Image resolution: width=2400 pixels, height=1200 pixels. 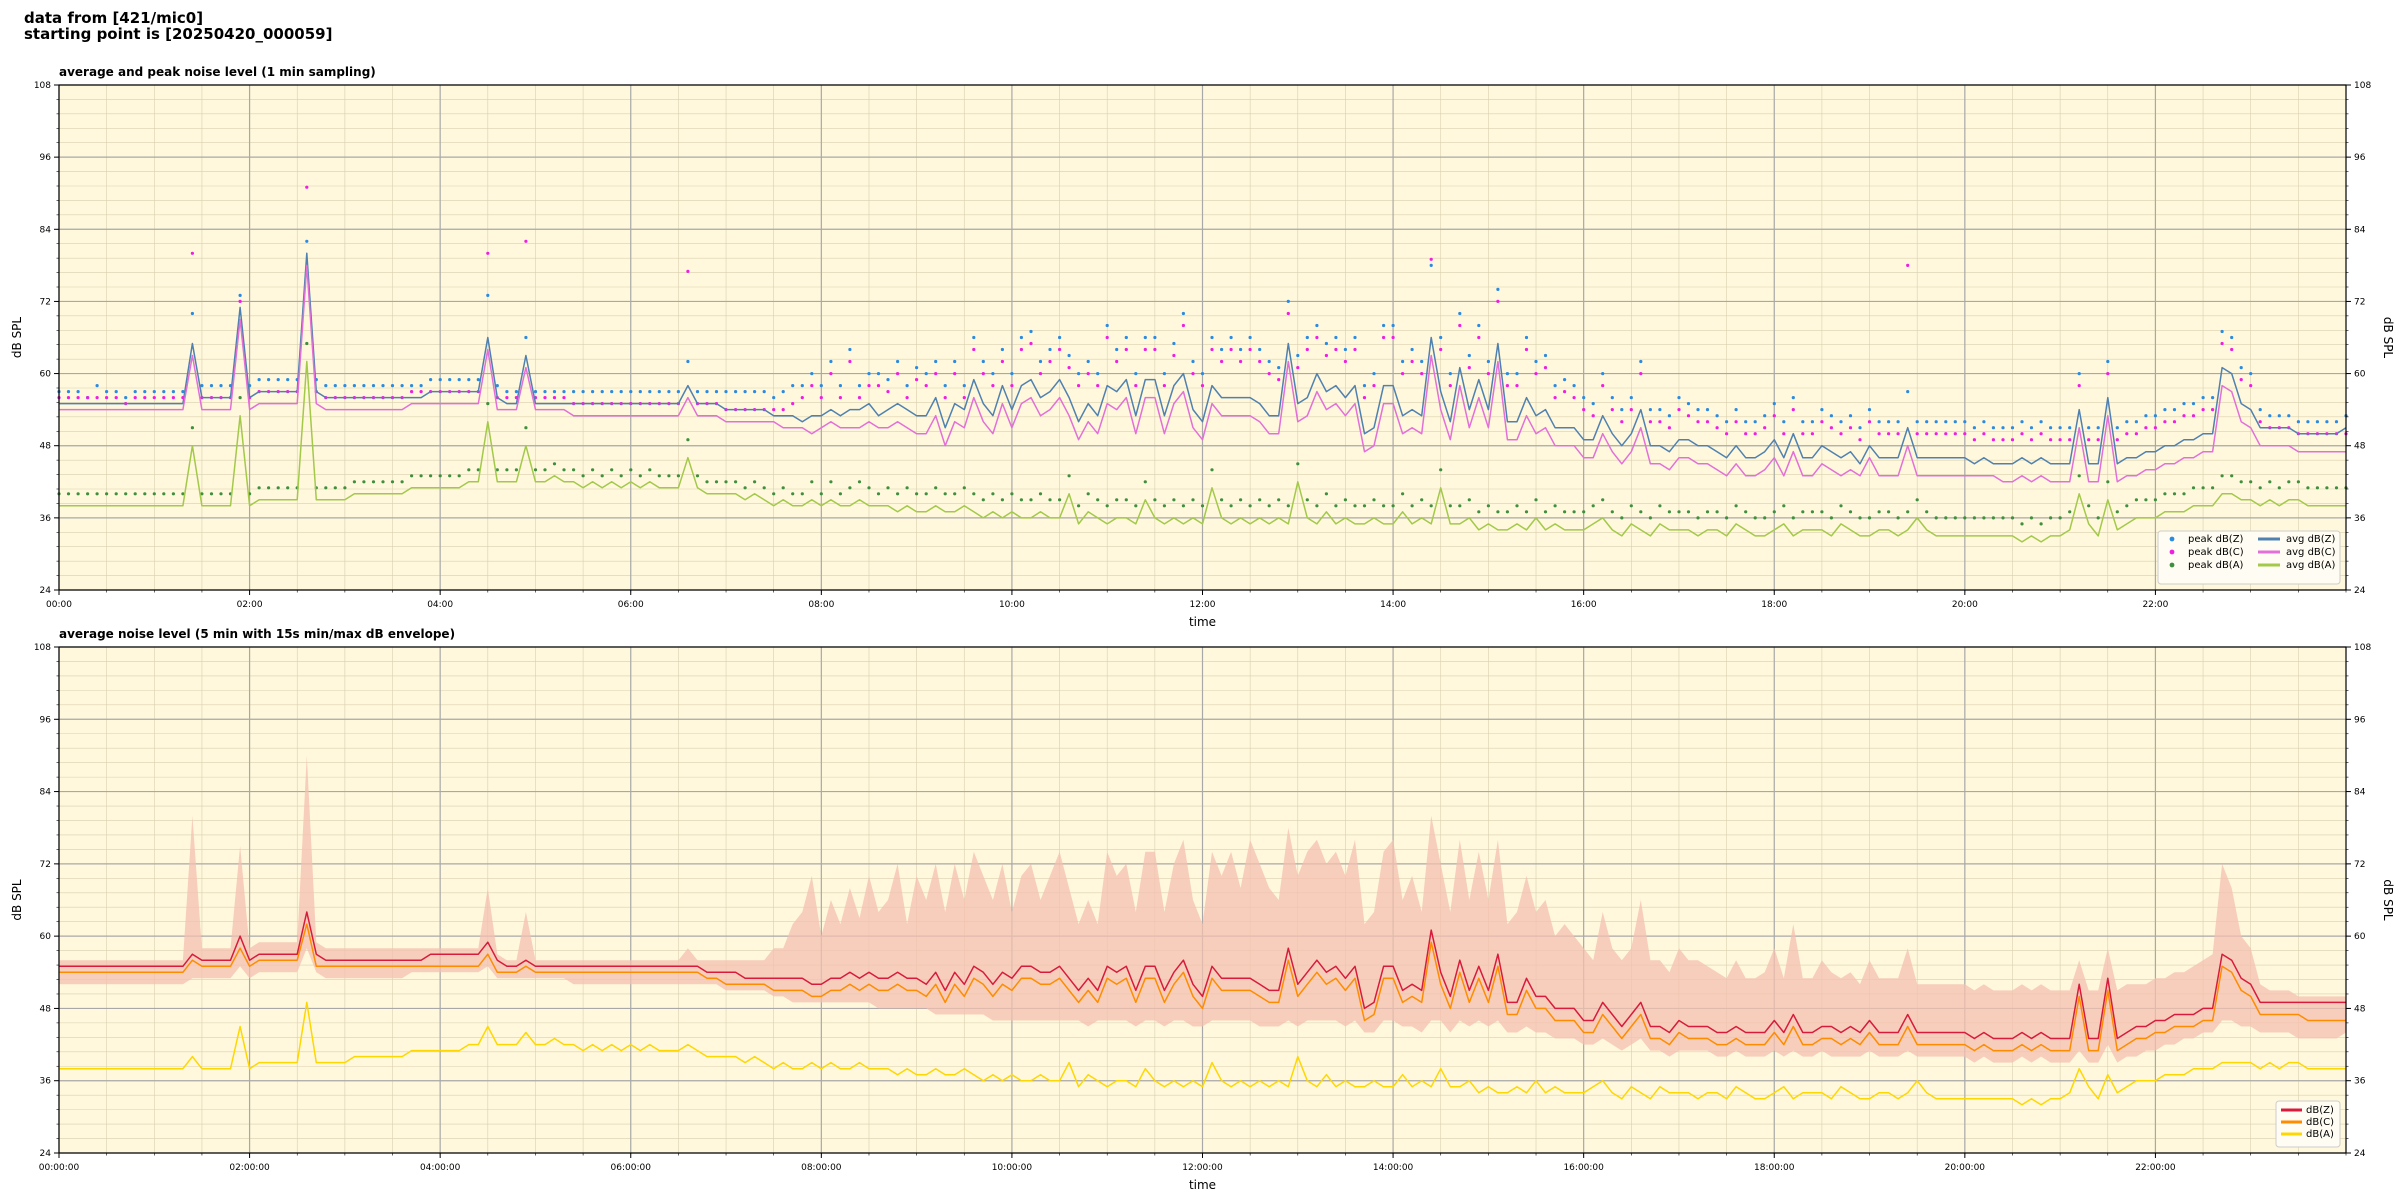 What do you see at coordinates (46, 1082) in the screenshot?
I see `y-tick-label: 36` at bounding box center [46, 1082].